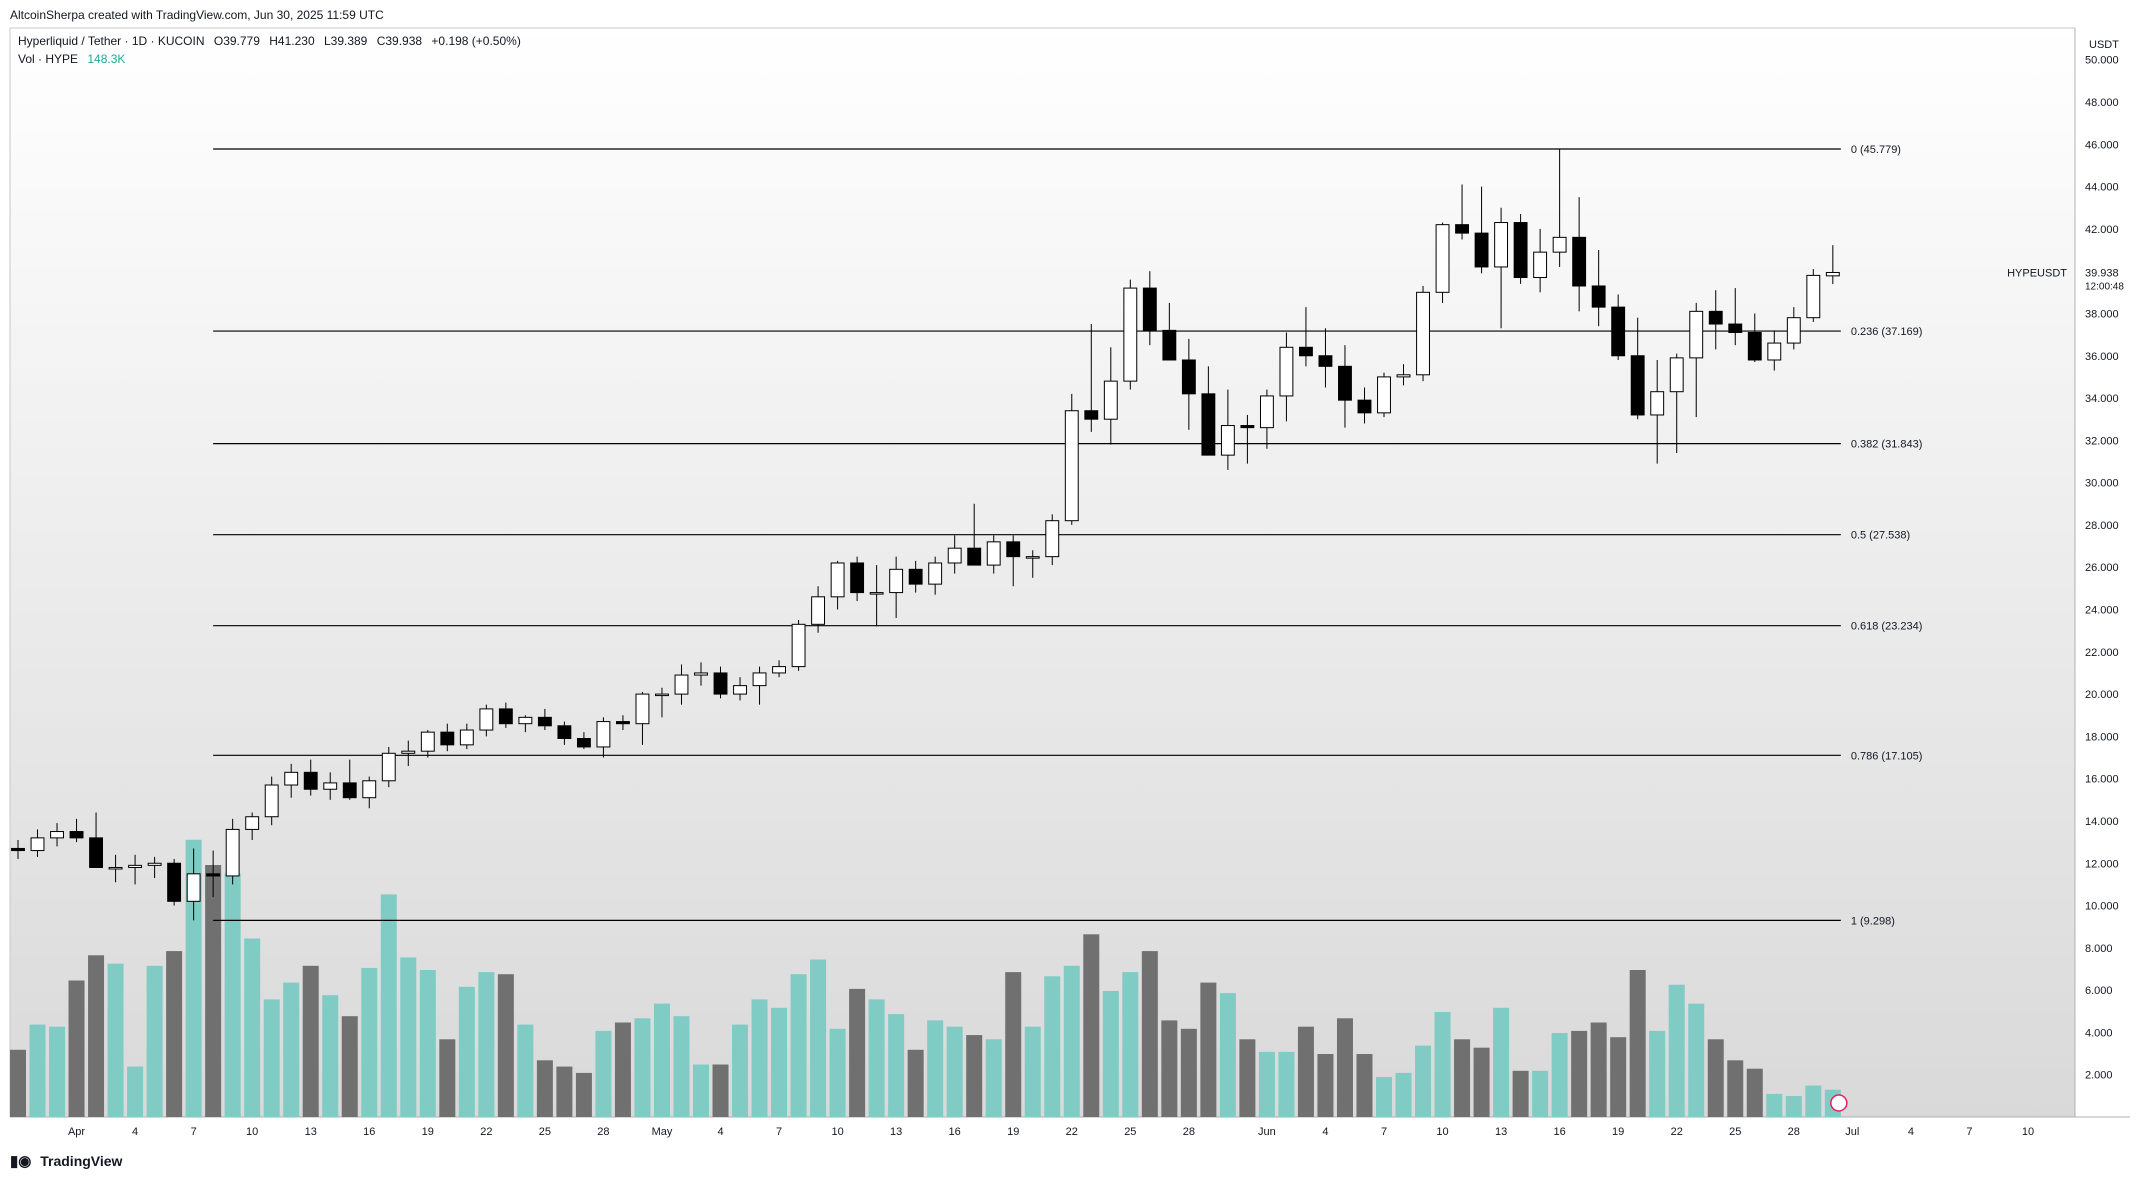  I want to click on y-tick-label: 12.000, so click(2102, 864).